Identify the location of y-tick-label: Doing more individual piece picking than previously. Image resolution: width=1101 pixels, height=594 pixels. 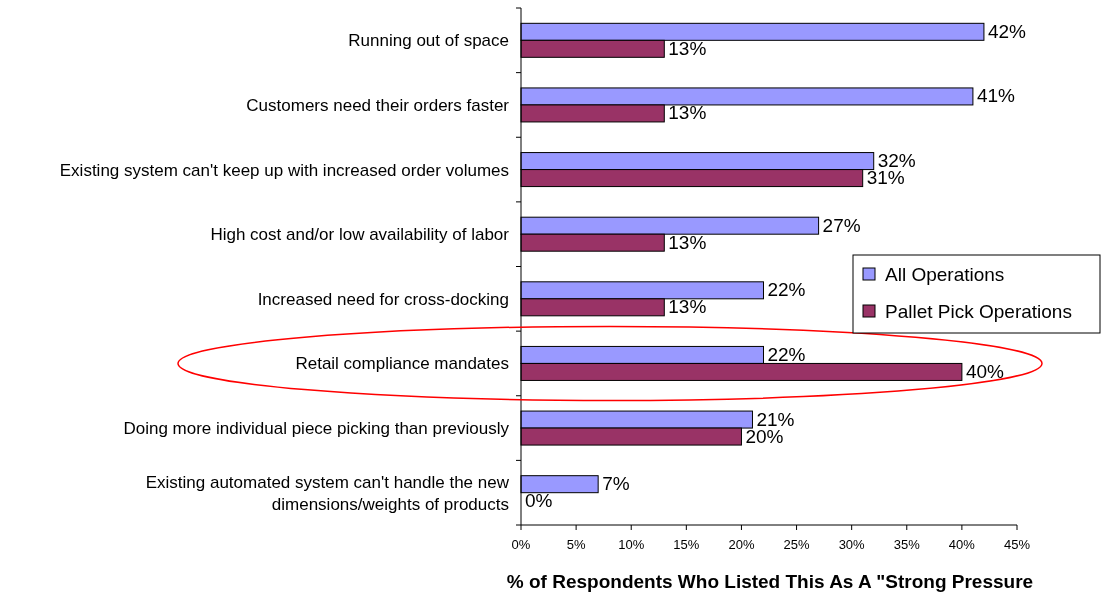
(316, 429).